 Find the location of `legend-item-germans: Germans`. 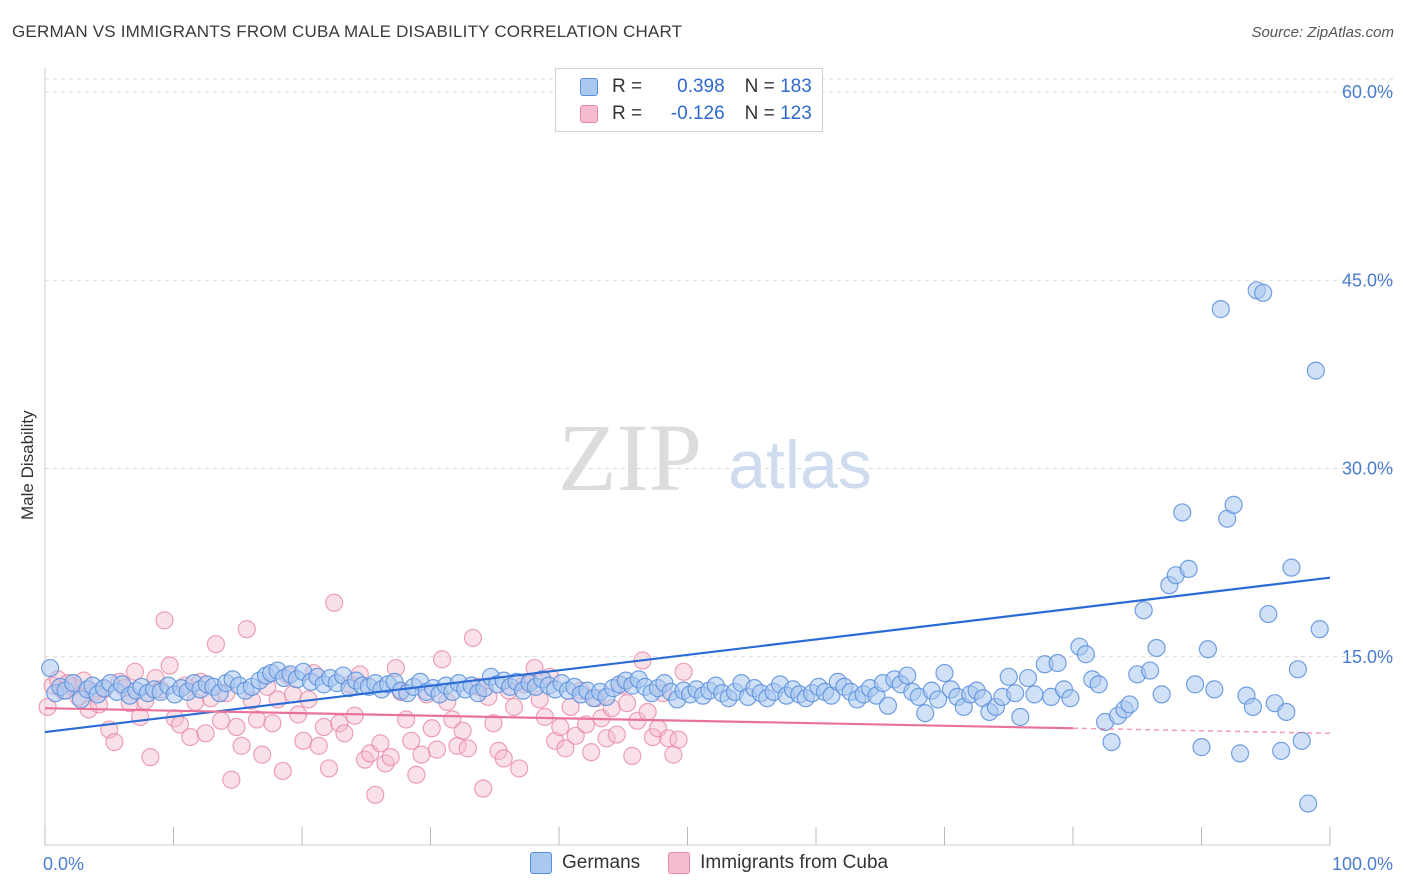

legend-item-germans: Germans is located at coordinates (585, 863).